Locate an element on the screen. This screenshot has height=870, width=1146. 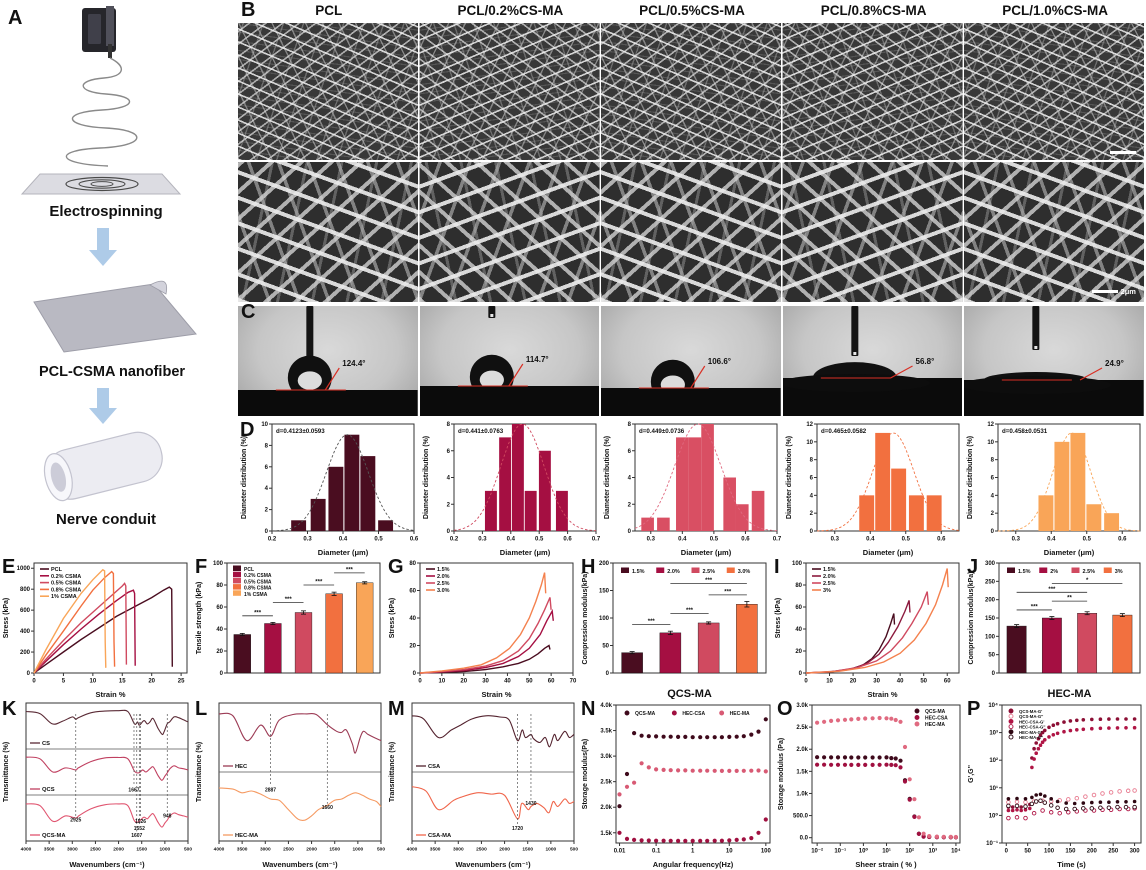
svg-text: 10³ is located at coordinates (932, 851).